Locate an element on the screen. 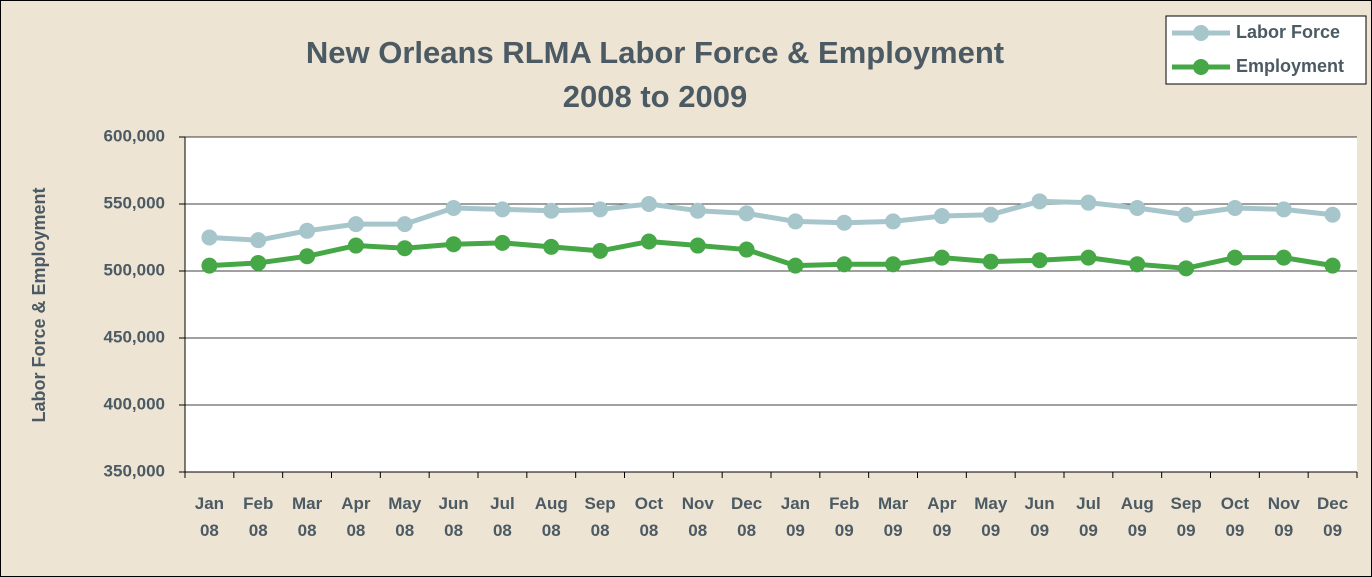 The height and width of the screenshot is (577, 1372). x-tick-label: Sep 08 is located at coordinates (599, 517).